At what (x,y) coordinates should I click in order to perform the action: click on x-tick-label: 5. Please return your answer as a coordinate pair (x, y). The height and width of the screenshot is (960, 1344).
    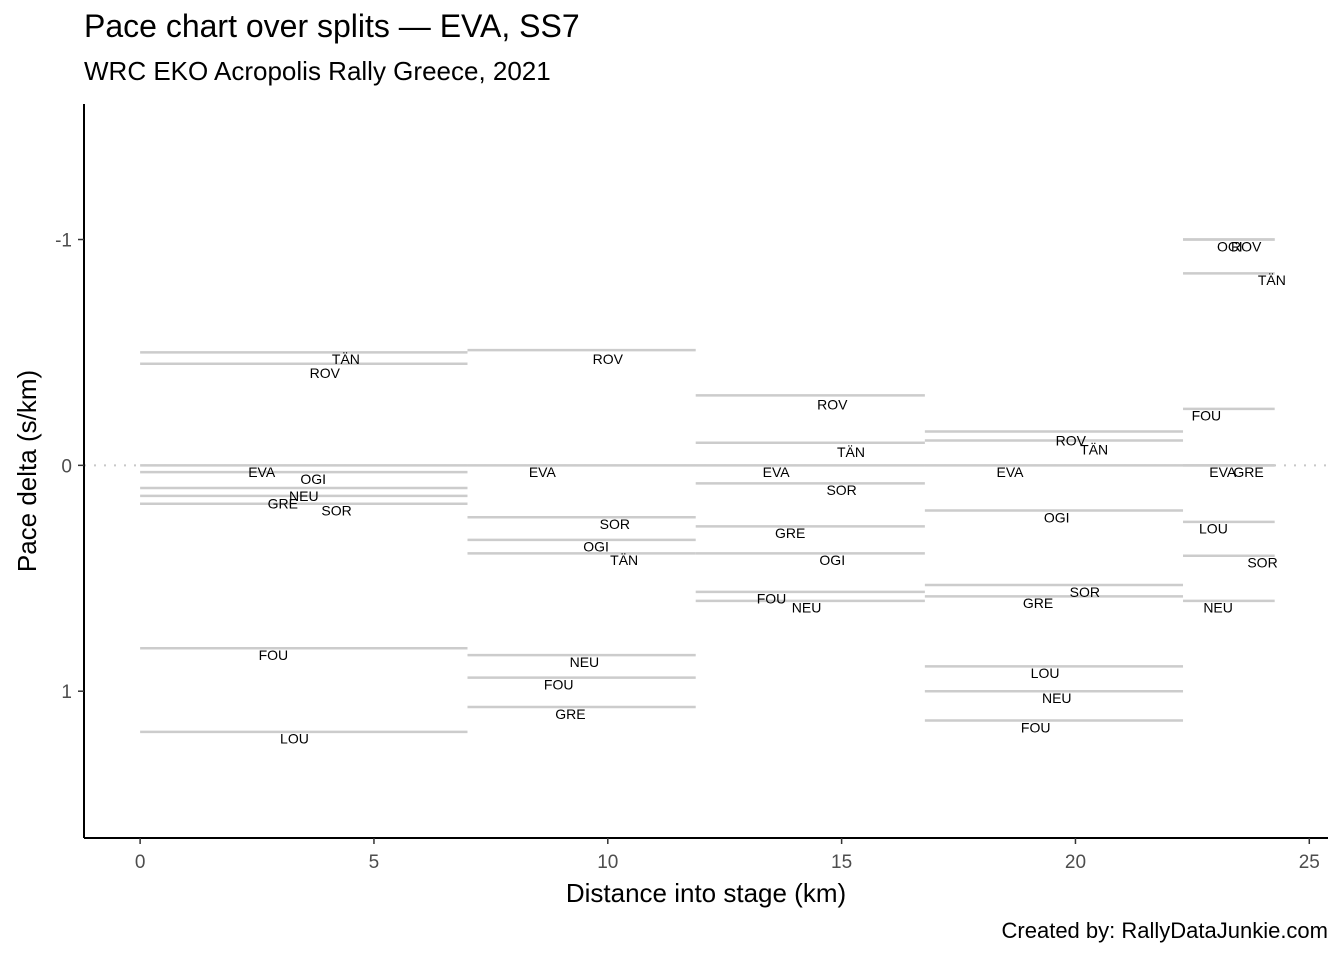
    Looking at the image, I should click on (374, 862).